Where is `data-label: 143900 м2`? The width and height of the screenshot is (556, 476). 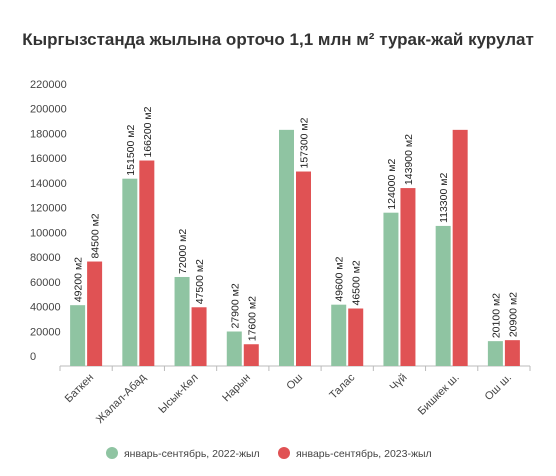
data-label: 143900 м2 is located at coordinates (409, 159).